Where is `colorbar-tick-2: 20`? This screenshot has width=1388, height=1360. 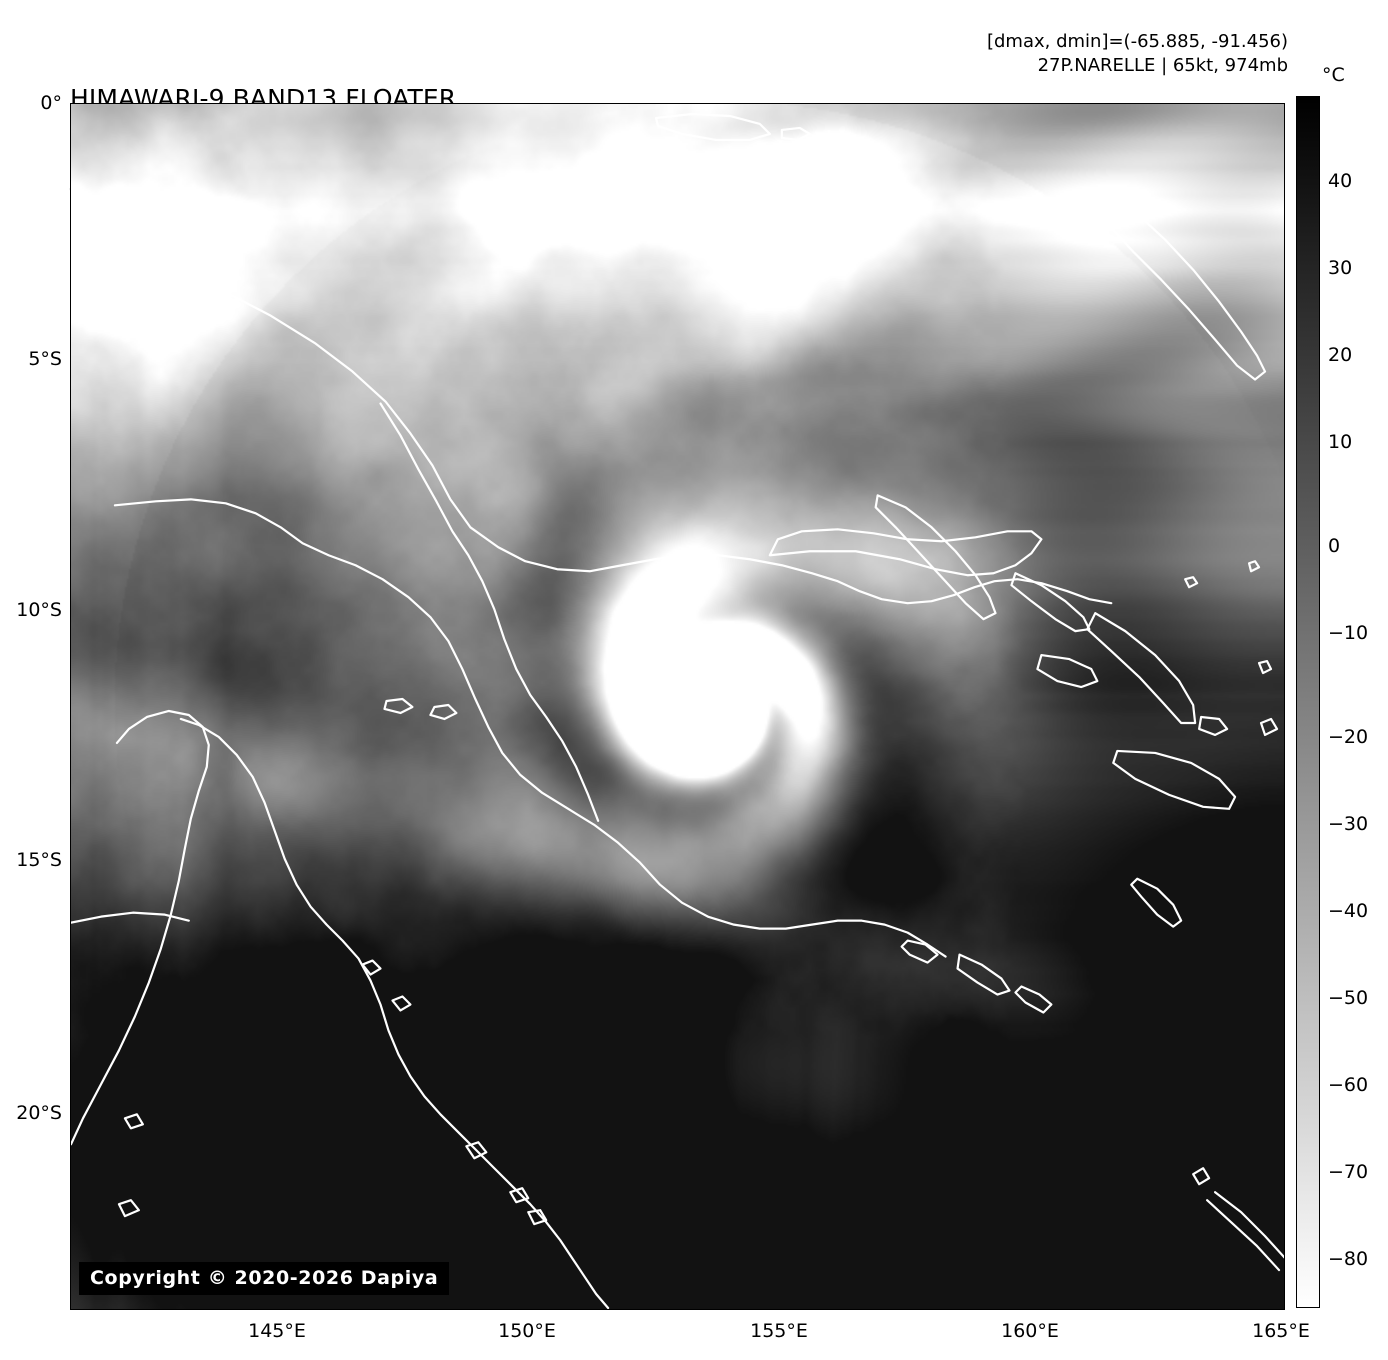 colorbar-tick-2: 20 is located at coordinates (1340, 355).